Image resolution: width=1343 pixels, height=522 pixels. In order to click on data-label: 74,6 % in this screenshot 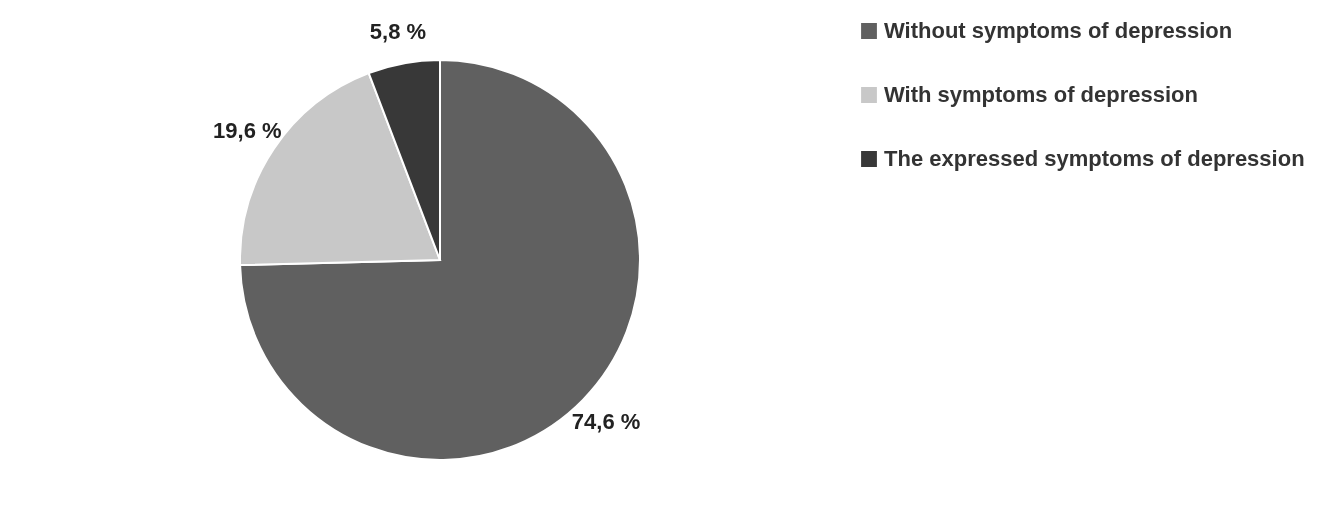, I will do `click(606, 421)`.